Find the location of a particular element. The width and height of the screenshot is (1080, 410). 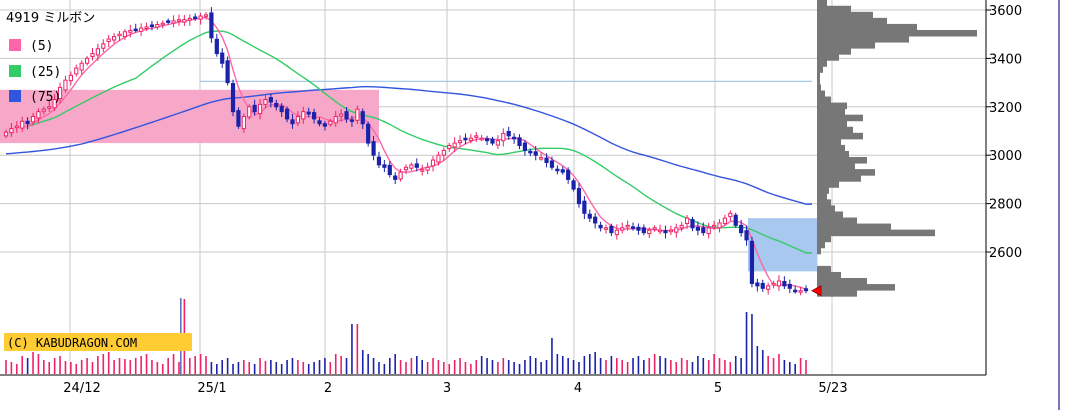

x-tick-label-5: 5 is located at coordinates (718, 388).